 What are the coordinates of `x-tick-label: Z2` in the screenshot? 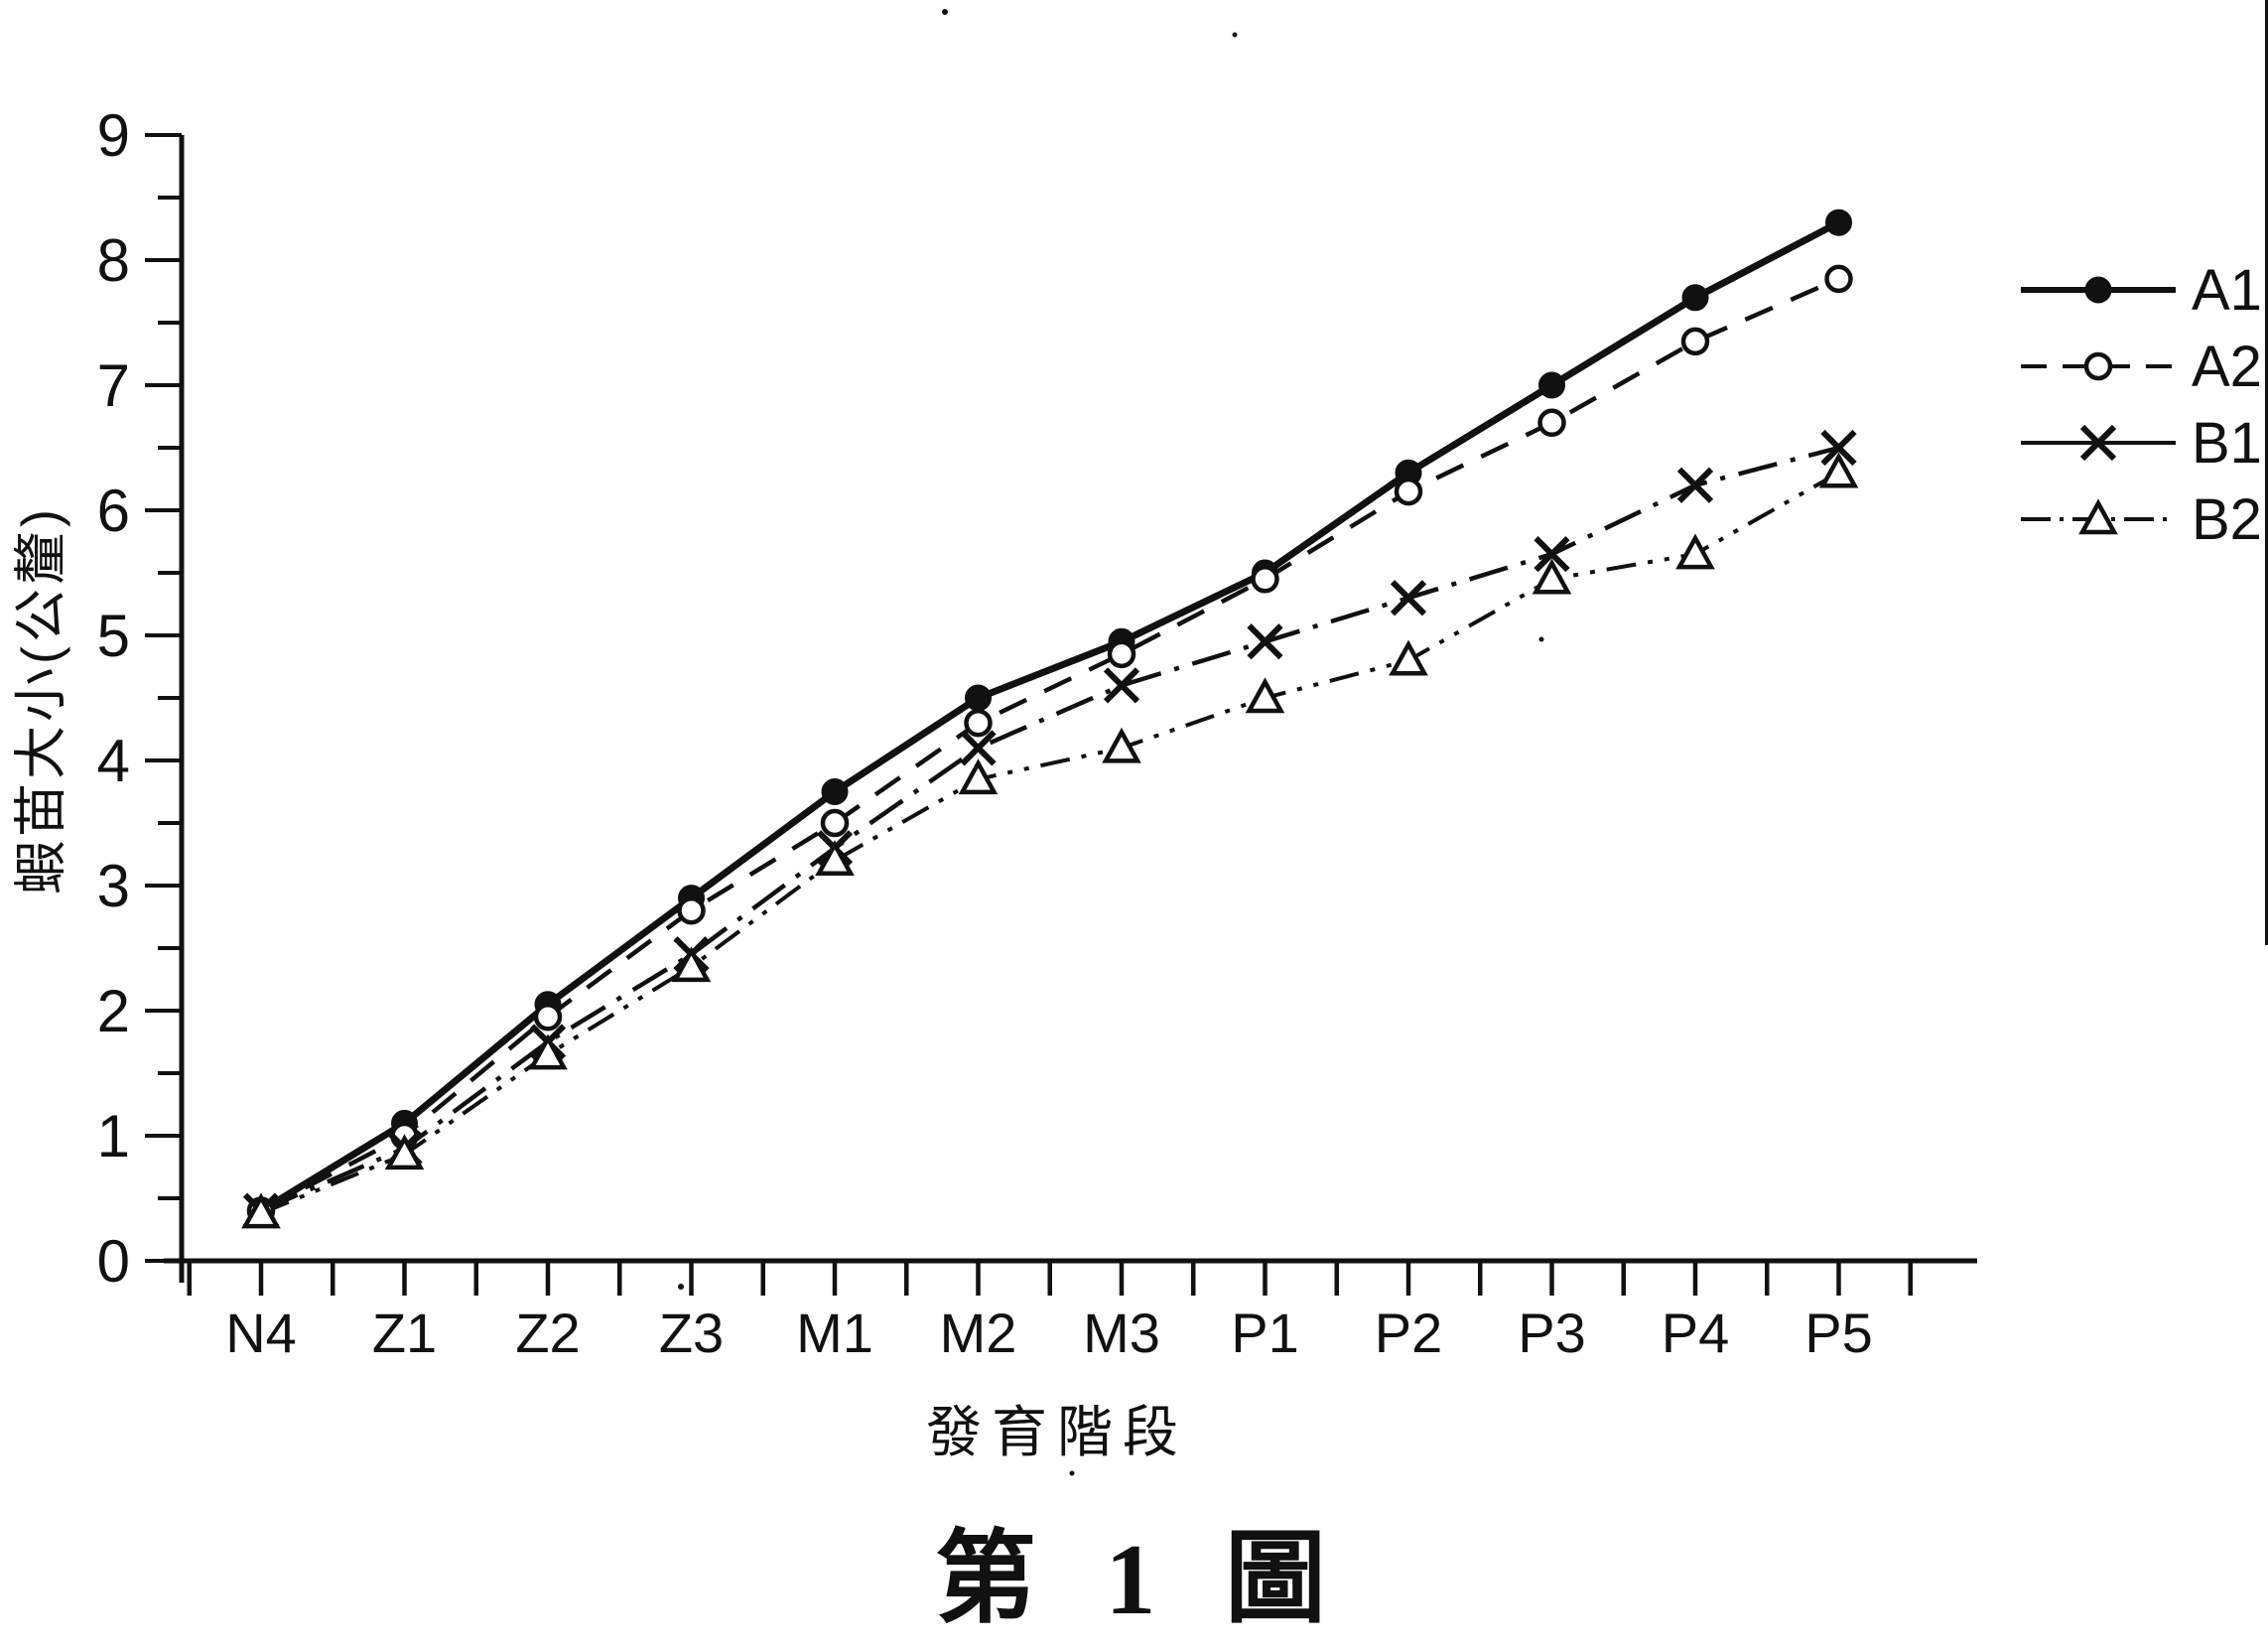 It's located at (548, 1333).